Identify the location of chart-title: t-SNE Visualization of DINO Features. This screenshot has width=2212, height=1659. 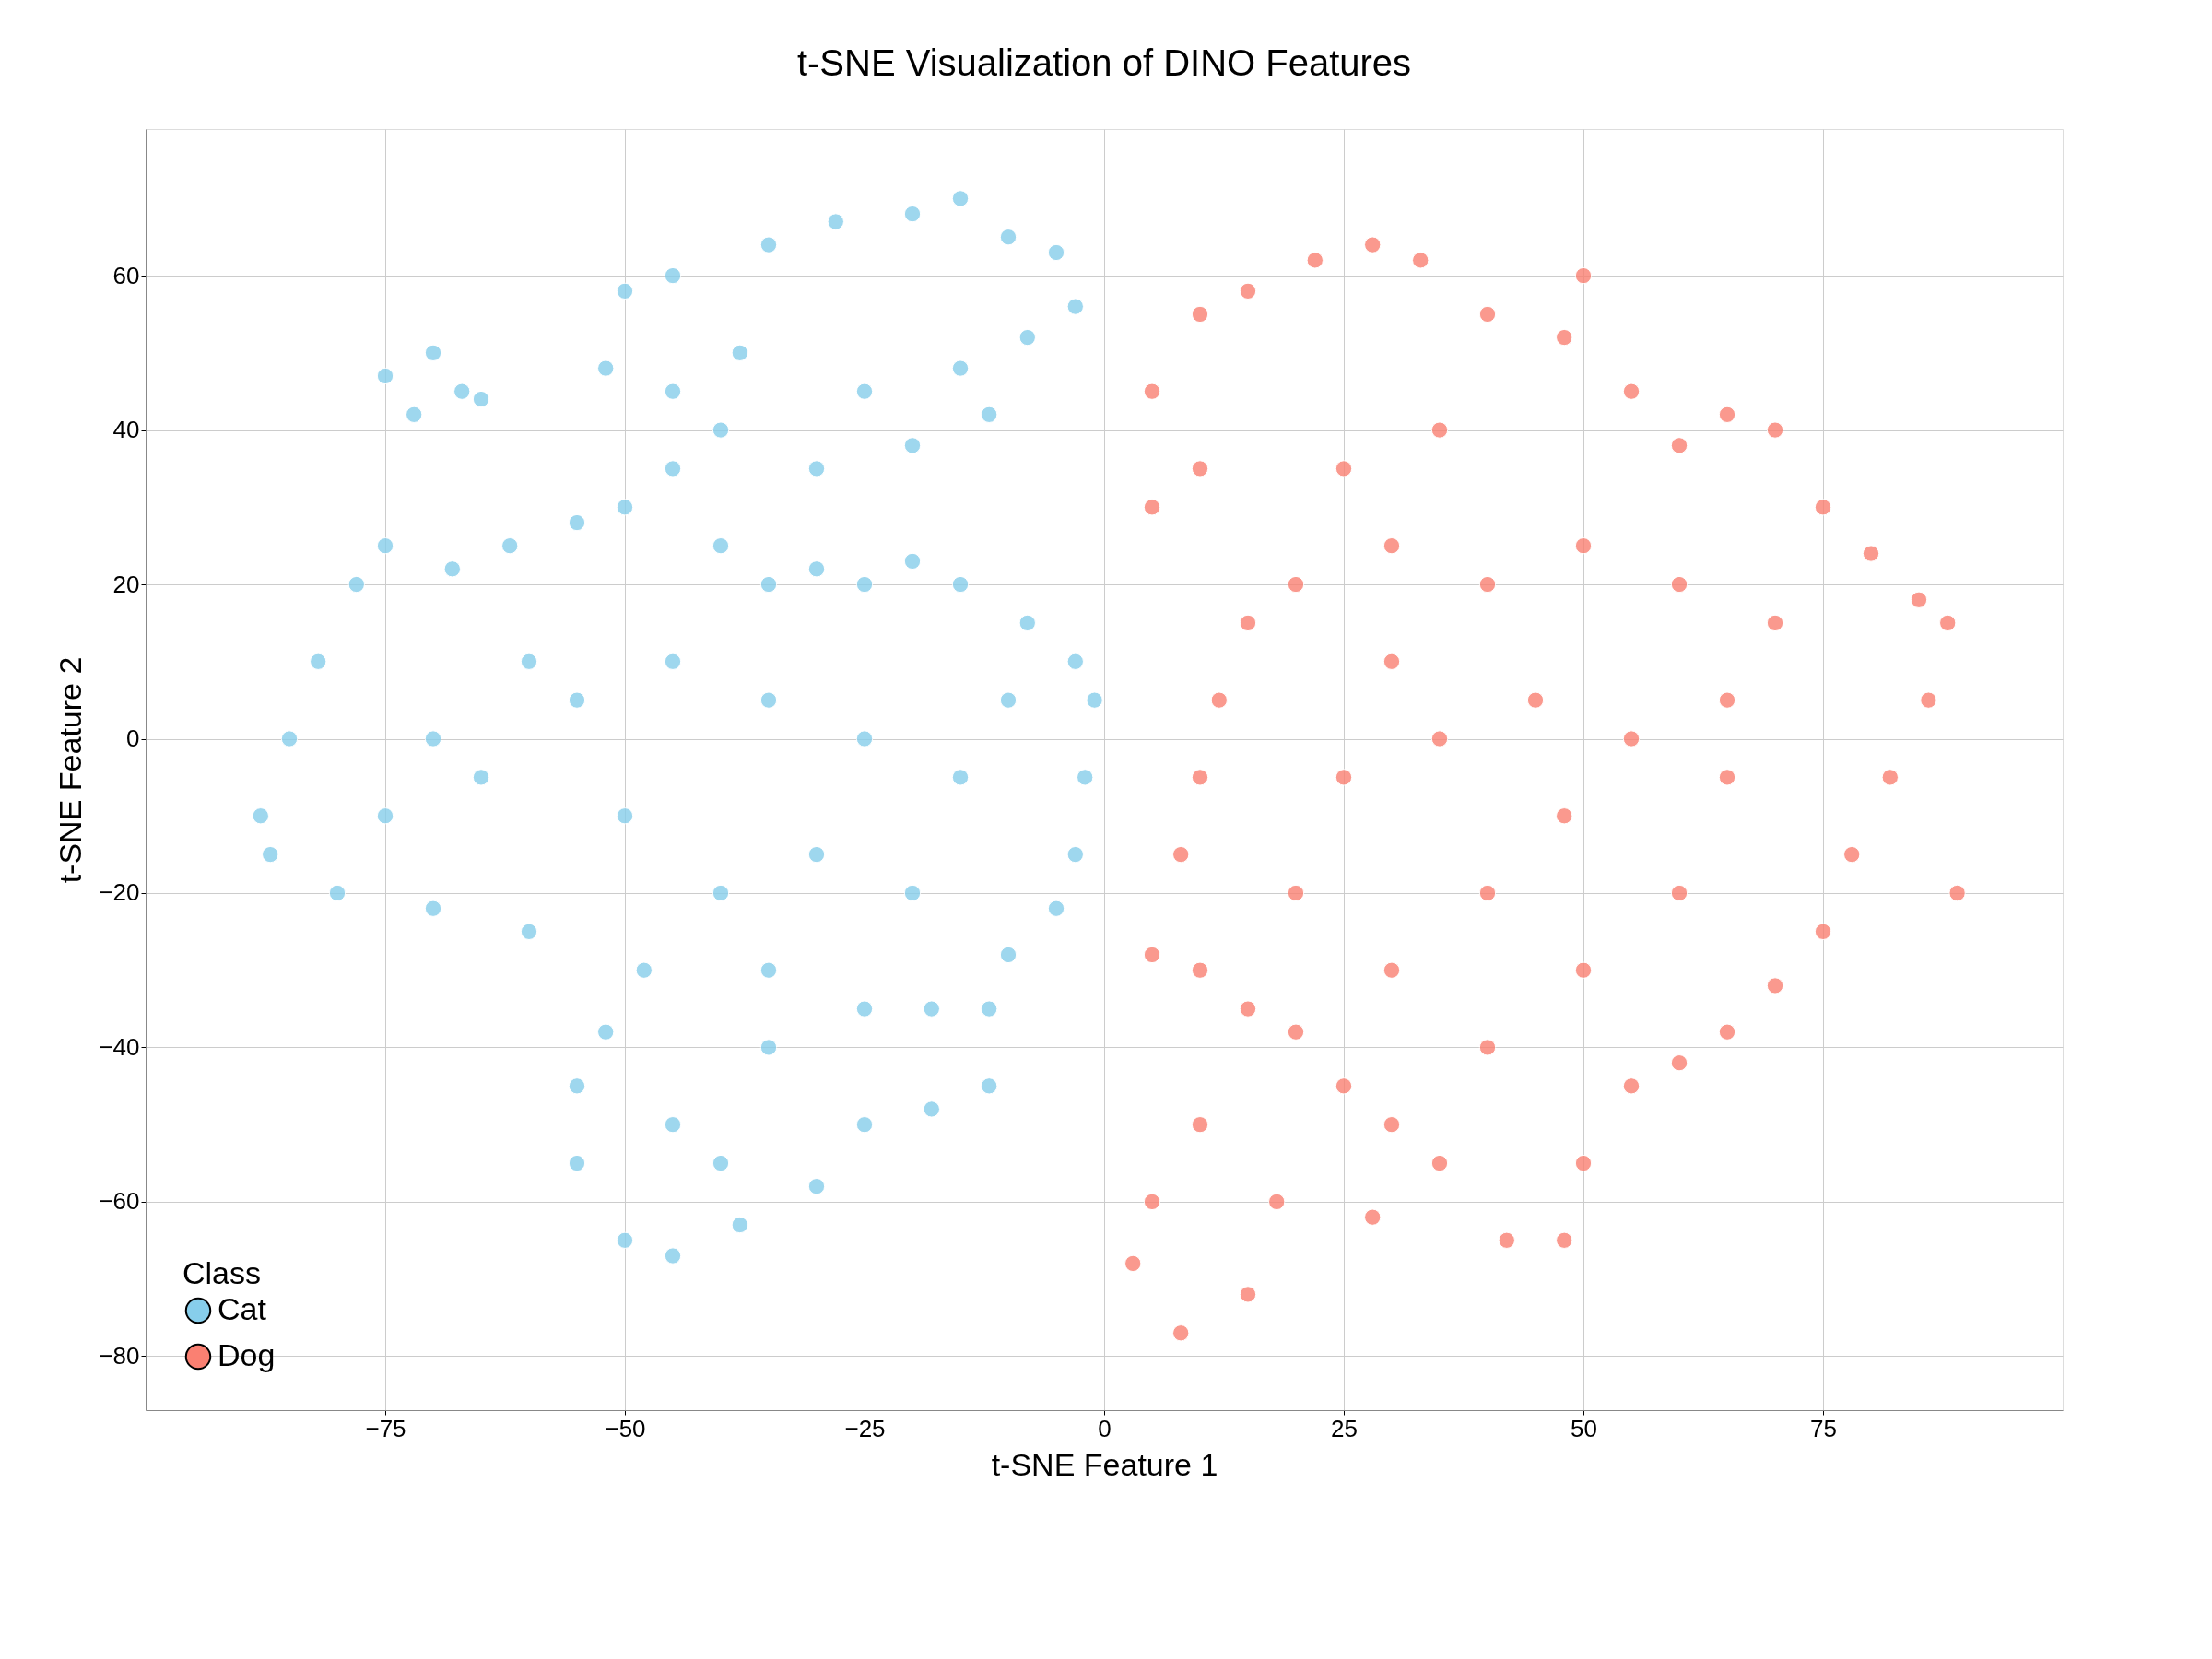
(1104, 62).